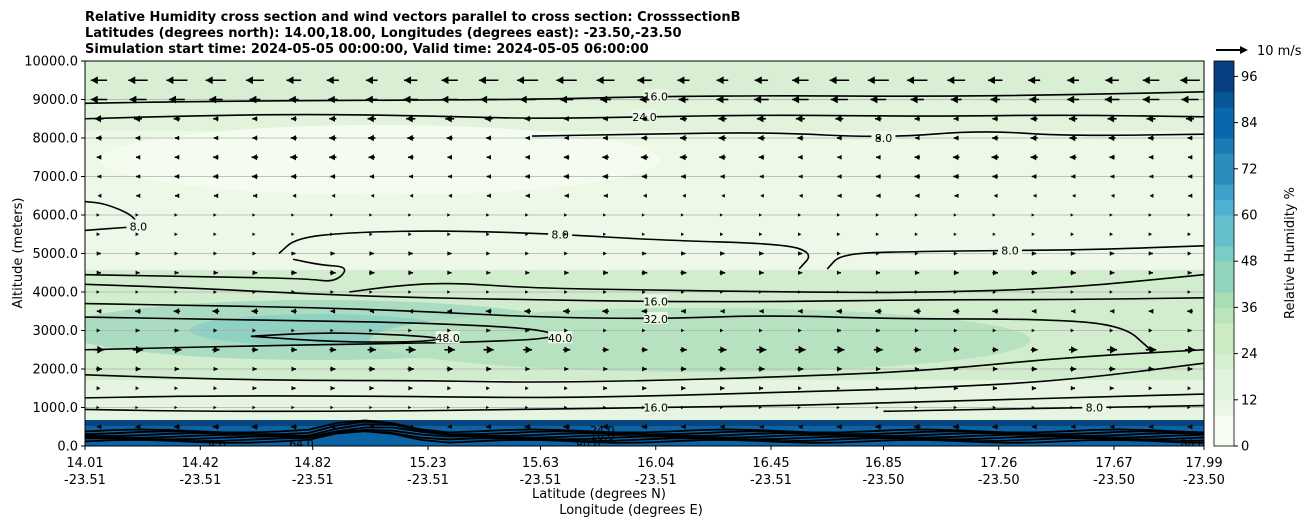 This screenshot has width=1304, height=526. Describe the element at coordinates (1249, 400) in the screenshot. I see `colorbar-tick-label: 12` at that location.